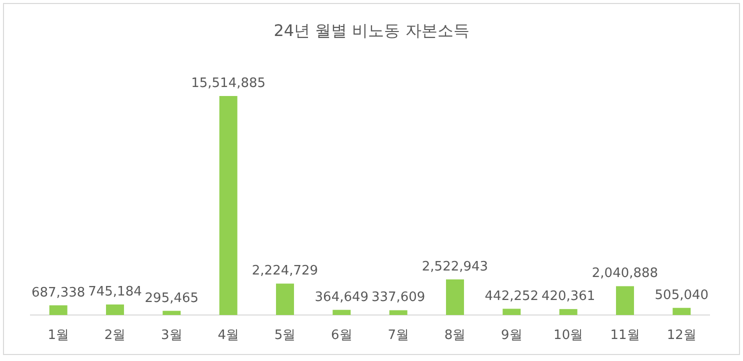 This screenshot has width=743, height=361. Describe the element at coordinates (398, 298) in the screenshot. I see `data-label: 337,609` at that location.